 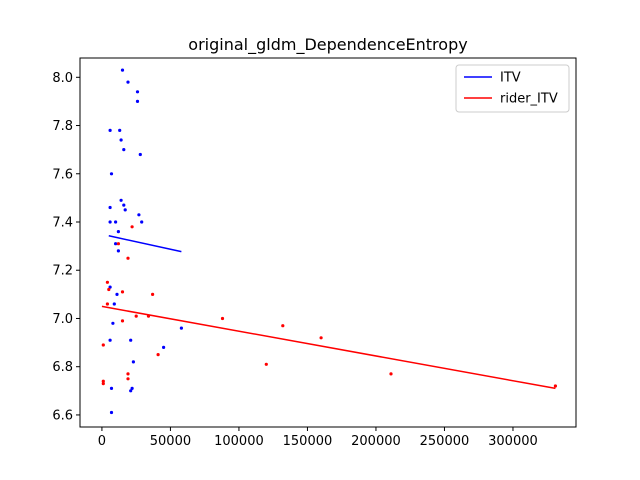 What do you see at coordinates (308, 441) in the screenshot?
I see `x-tick-label: 150000` at bounding box center [308, 441].